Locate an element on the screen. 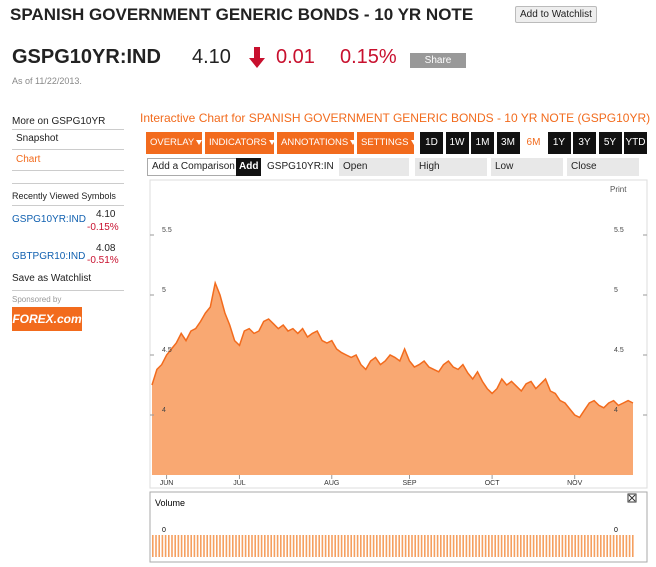 The height and width of the screenshot is (567, 656). period-button: 3M is located at coordinates (508, 143).